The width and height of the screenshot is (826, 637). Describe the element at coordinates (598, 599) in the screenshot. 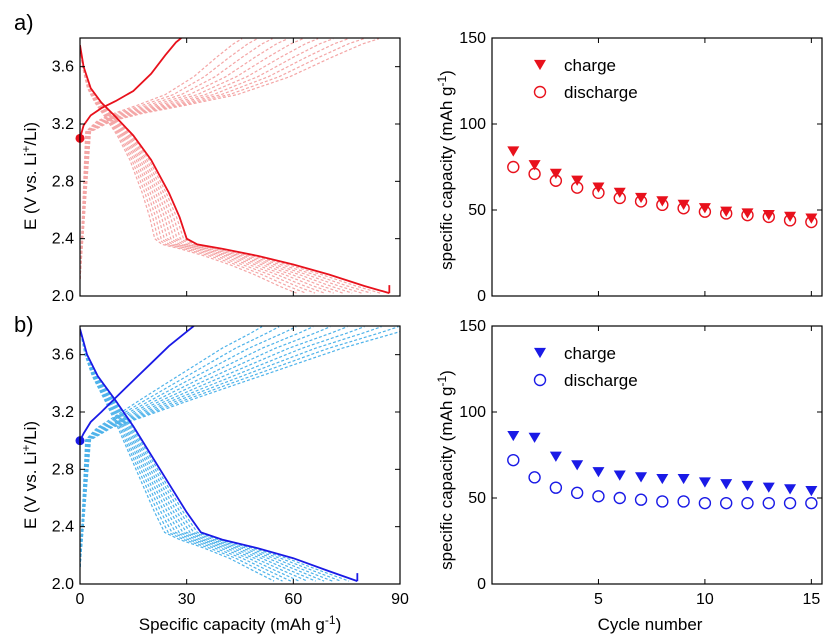

I see `x-tick-label: 5` at that location.